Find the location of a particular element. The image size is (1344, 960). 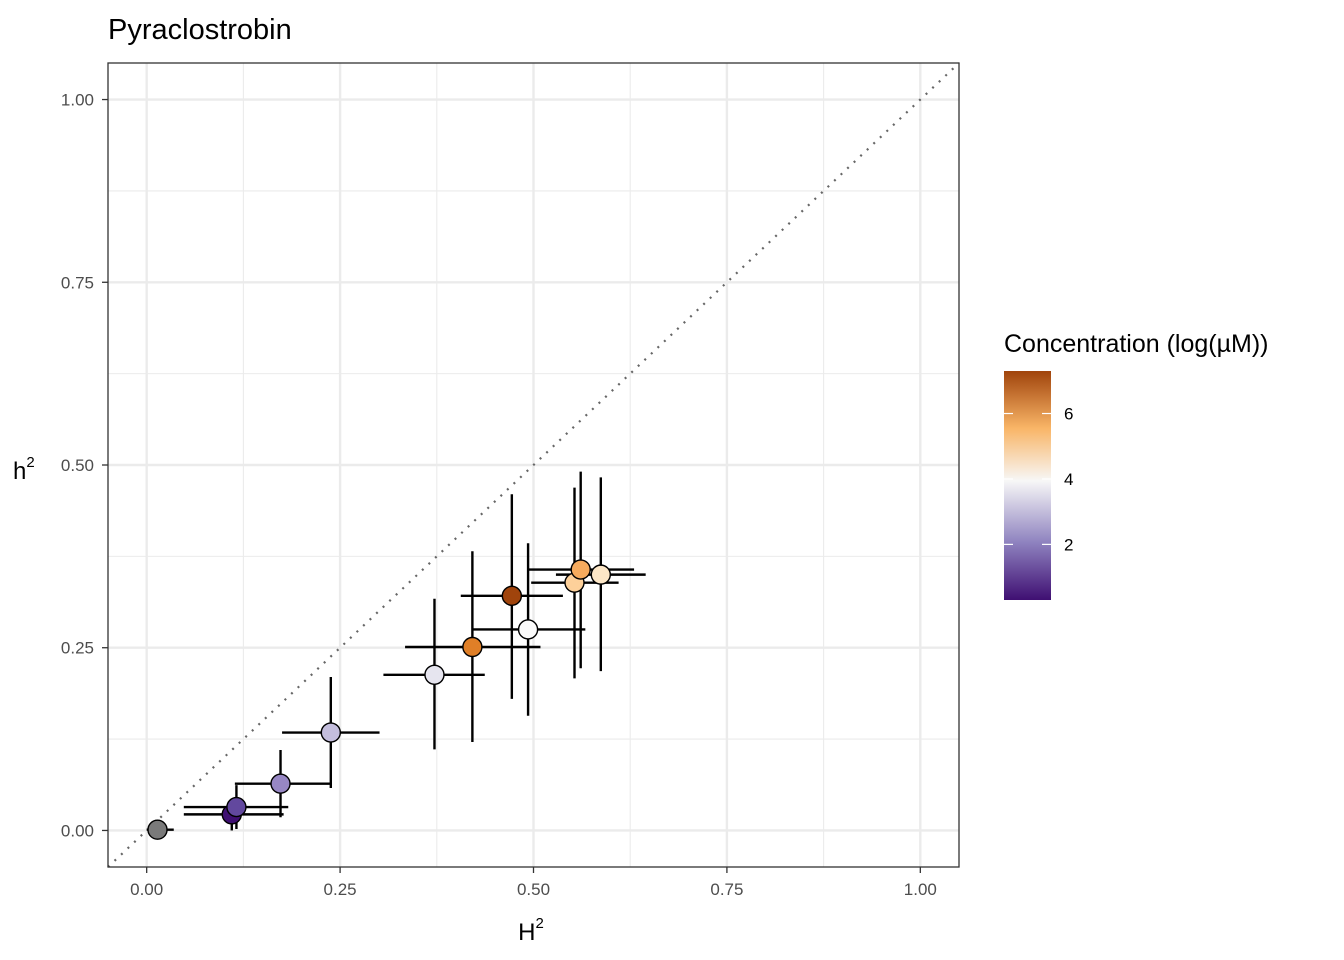

y-tick-label: 1.00 is located at coordinates (77, 100).